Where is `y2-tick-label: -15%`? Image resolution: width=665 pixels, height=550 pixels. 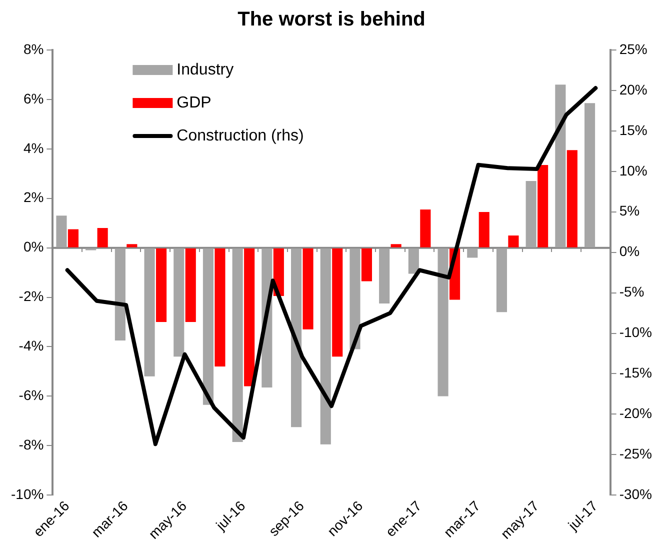 y2-tick-label: -15% is located at coordinates (635, 372).